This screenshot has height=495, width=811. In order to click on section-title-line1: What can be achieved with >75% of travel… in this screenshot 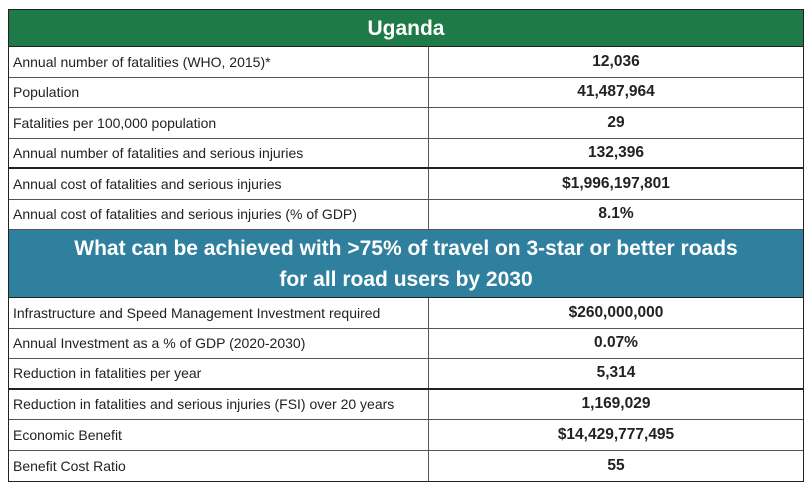, I will do `click(406, 248)`.